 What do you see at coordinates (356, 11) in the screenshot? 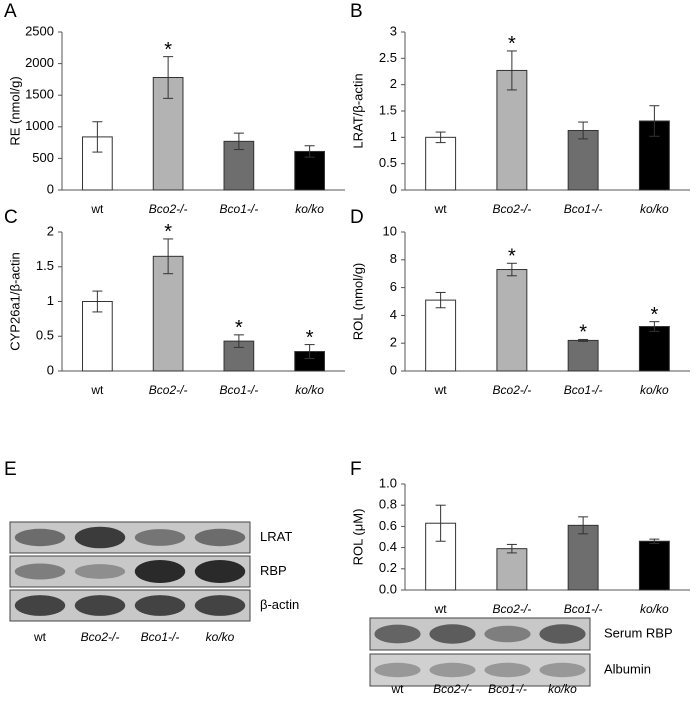
I see `panel-letter: B` at bounding box center [356, 11].